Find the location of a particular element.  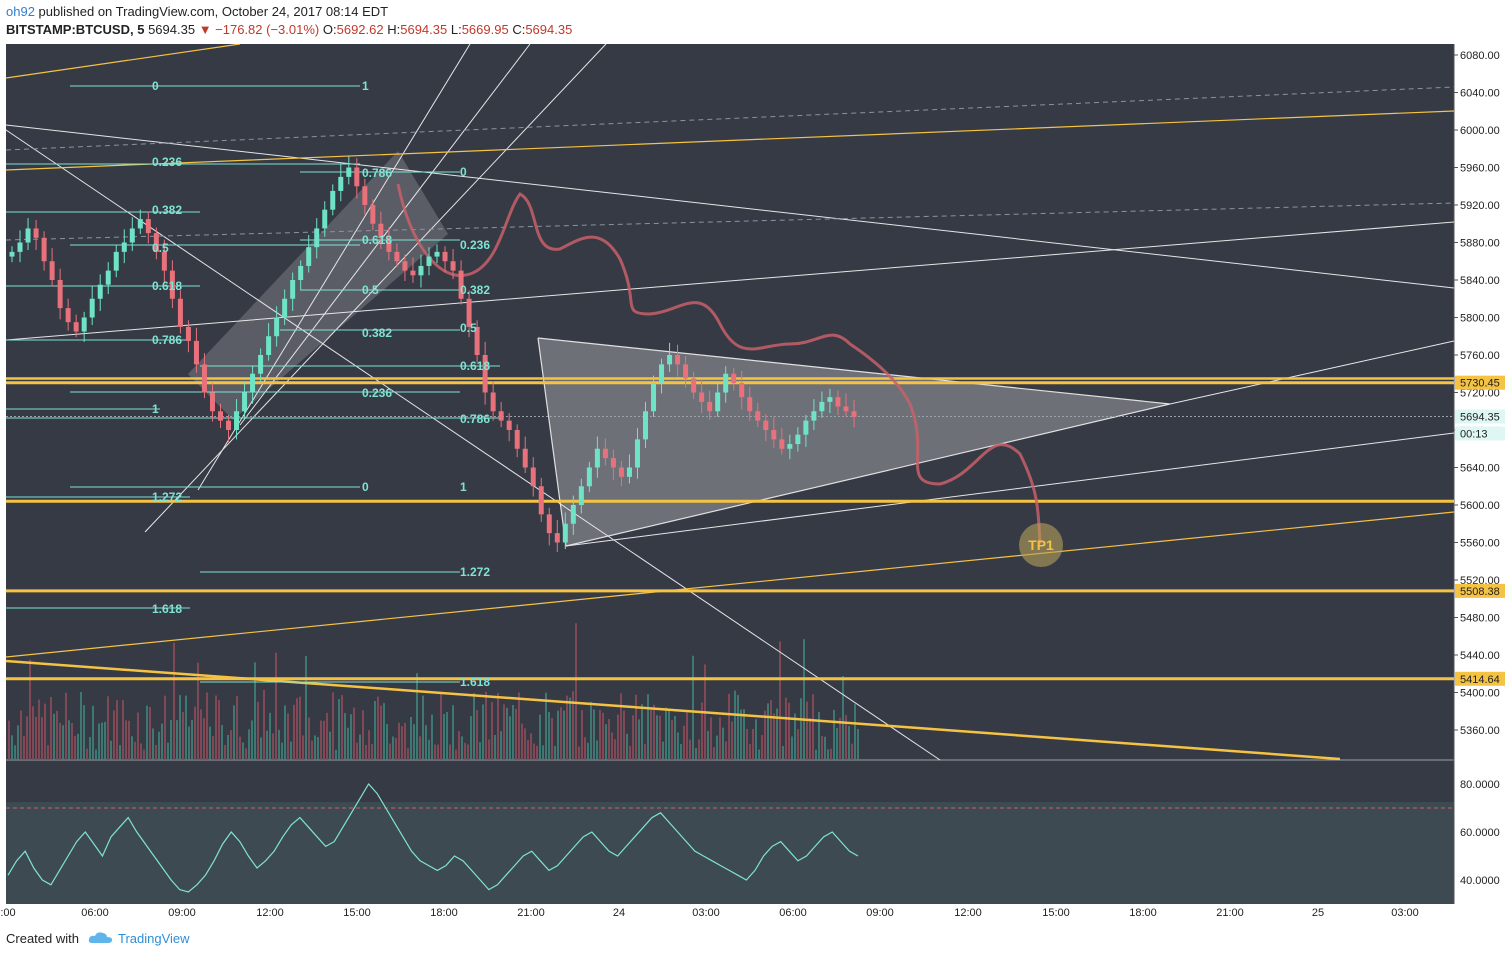

time-axis is located at coordinates (756, 912).